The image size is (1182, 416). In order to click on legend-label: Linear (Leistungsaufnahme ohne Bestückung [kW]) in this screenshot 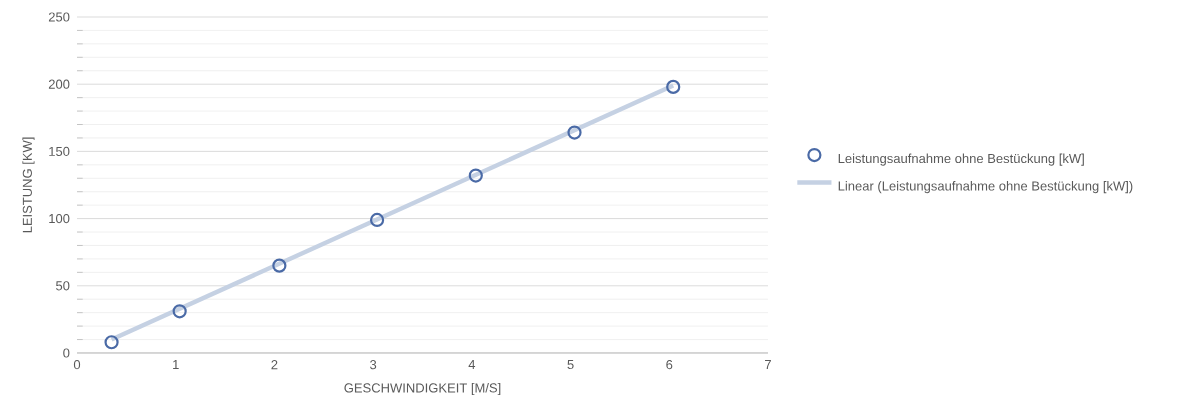, I will do `click(985, 187)`.